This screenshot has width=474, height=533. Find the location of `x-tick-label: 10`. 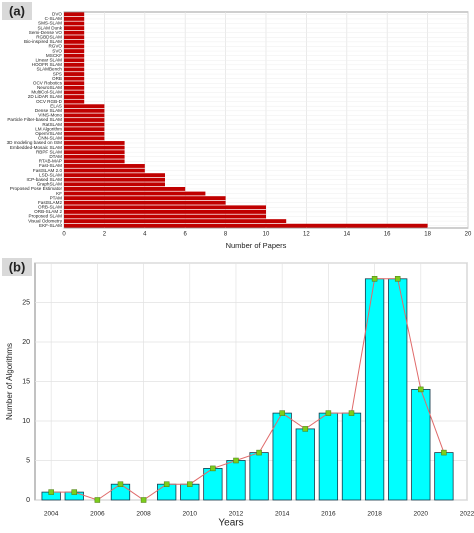

x-tick-label: 10 is located at coordinates (266, 235).